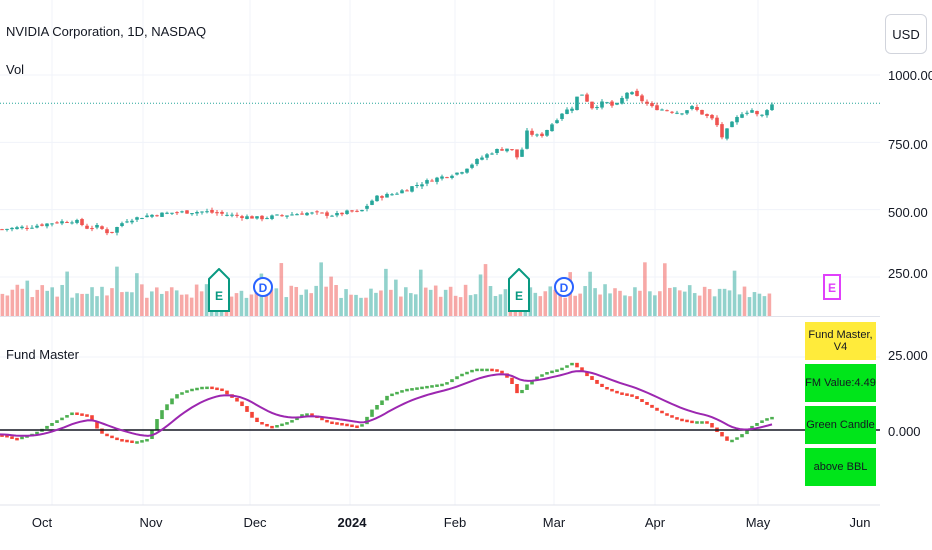 This screenshot has height=550, width=932. What do you see at coordinates (519, 296) in the screenshot?
I see `earnings-glyph: E` at bounding box center [519, 296].